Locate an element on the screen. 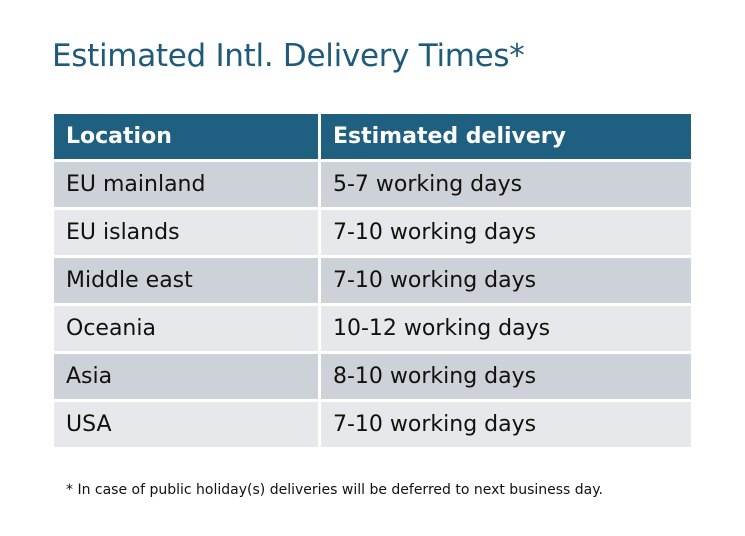  delivery-cell: 5-7 working days is located at coordinates (506, 184).